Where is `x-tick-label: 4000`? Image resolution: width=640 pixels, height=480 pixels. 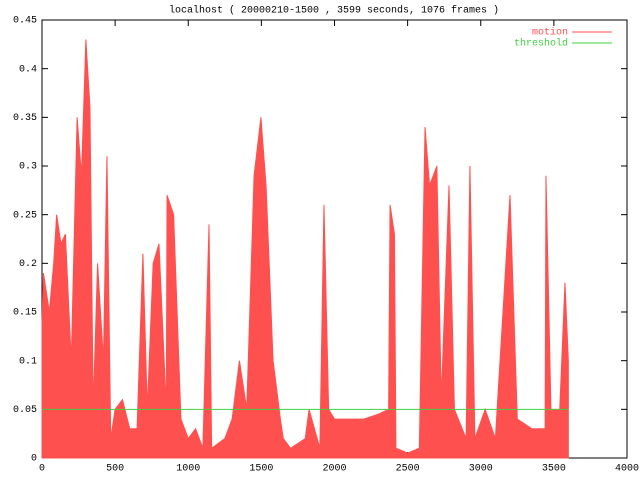 x-tick-label: 4000 is located at coordinates (627, 469).